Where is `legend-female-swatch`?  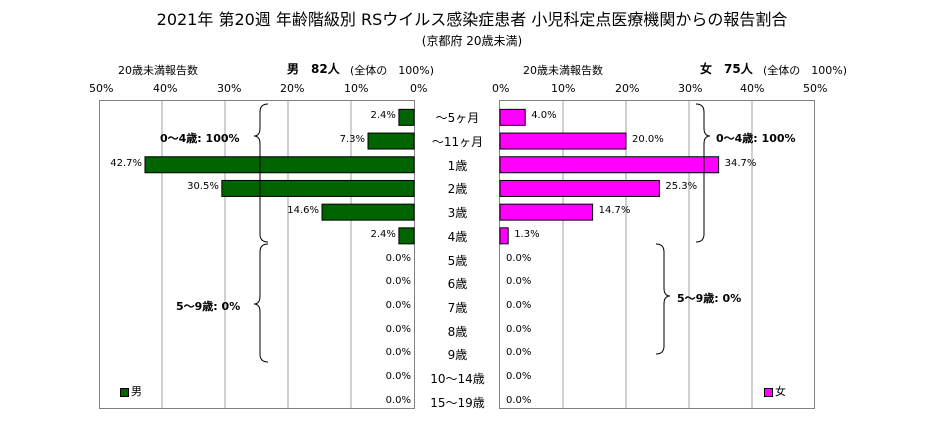
legend-female-swatch is located at coordinates (768, 392).